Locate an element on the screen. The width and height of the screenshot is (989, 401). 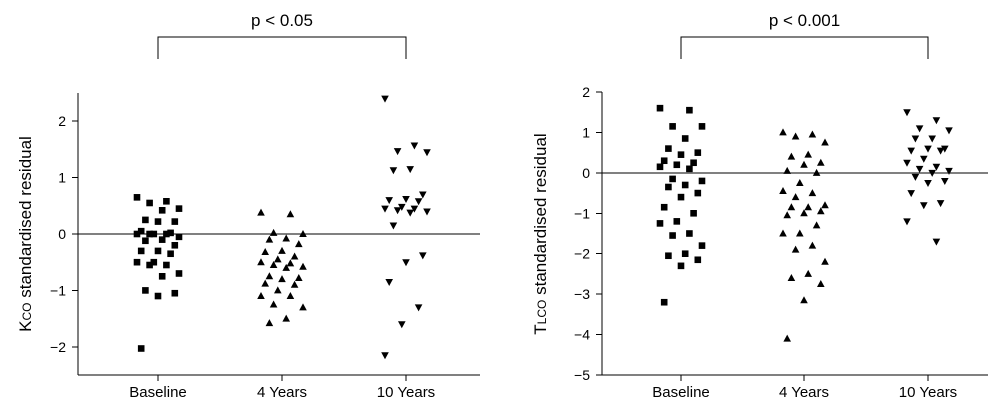
y-axis-label: TLCO standardised residual is located at coordinates (540, 233).